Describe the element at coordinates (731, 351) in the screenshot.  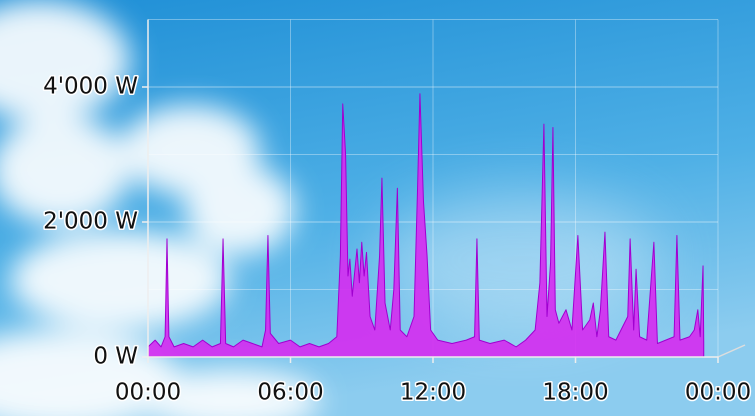
I see `axis-perspective` at that location.